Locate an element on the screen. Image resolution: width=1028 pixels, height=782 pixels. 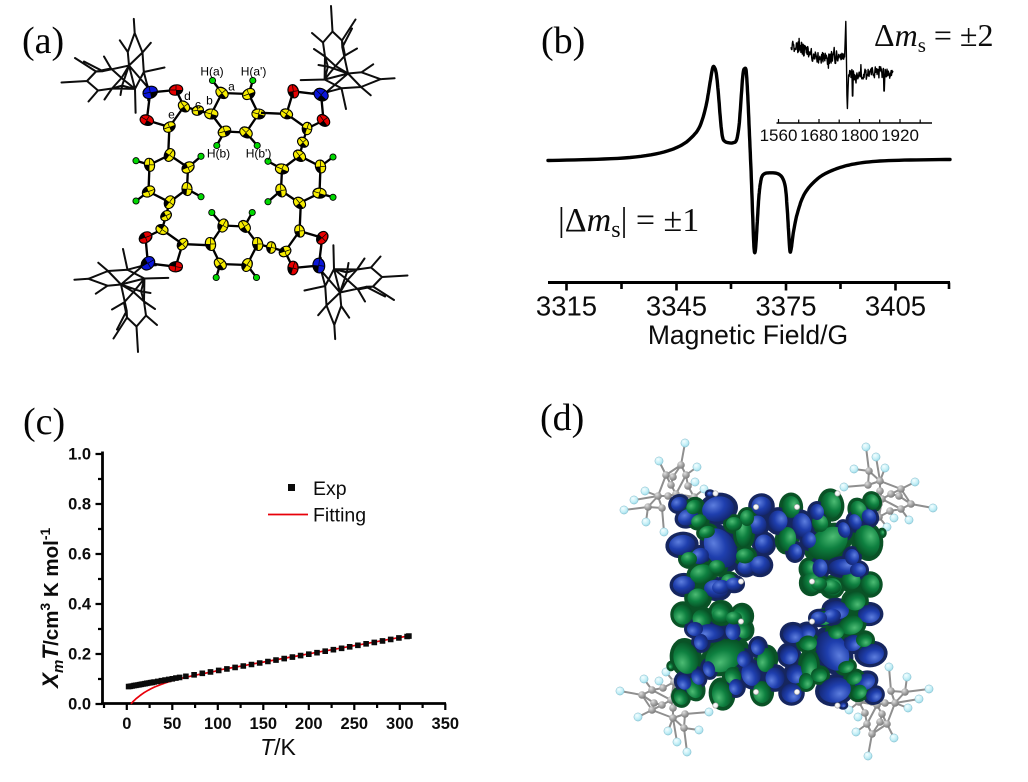
svg-text: 300 is located at coordinates (400, 724).